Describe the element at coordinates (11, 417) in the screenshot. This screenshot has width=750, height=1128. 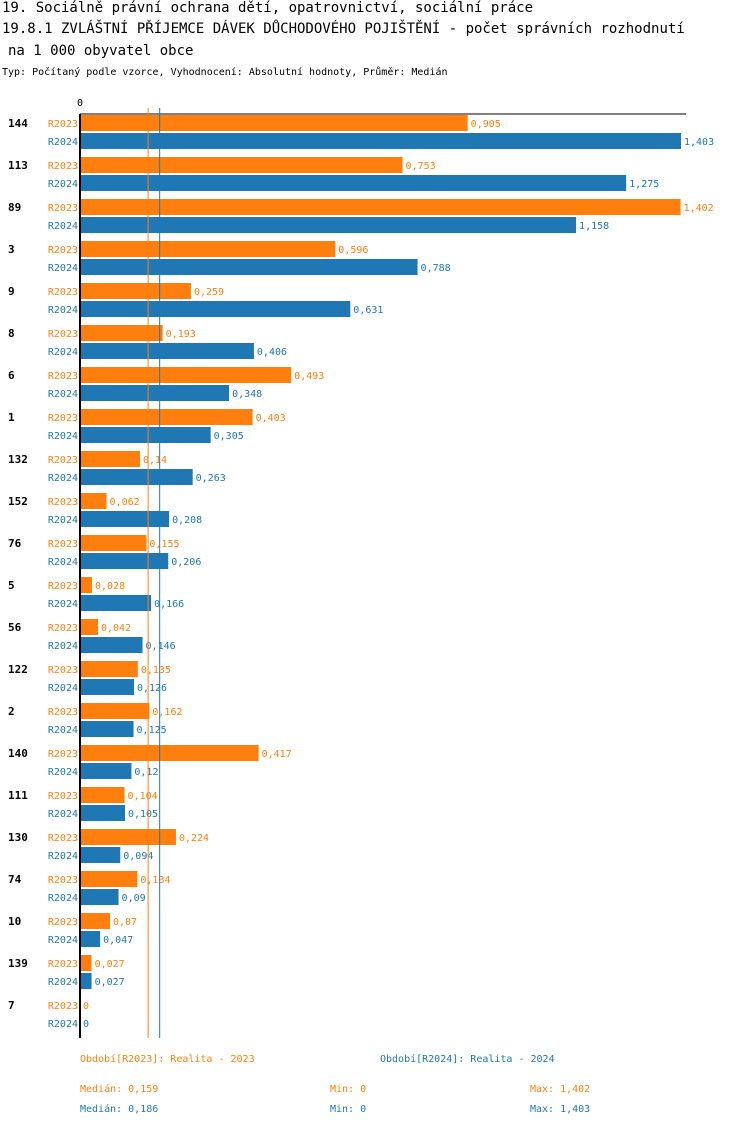
I see `category-label: 1` at that location.